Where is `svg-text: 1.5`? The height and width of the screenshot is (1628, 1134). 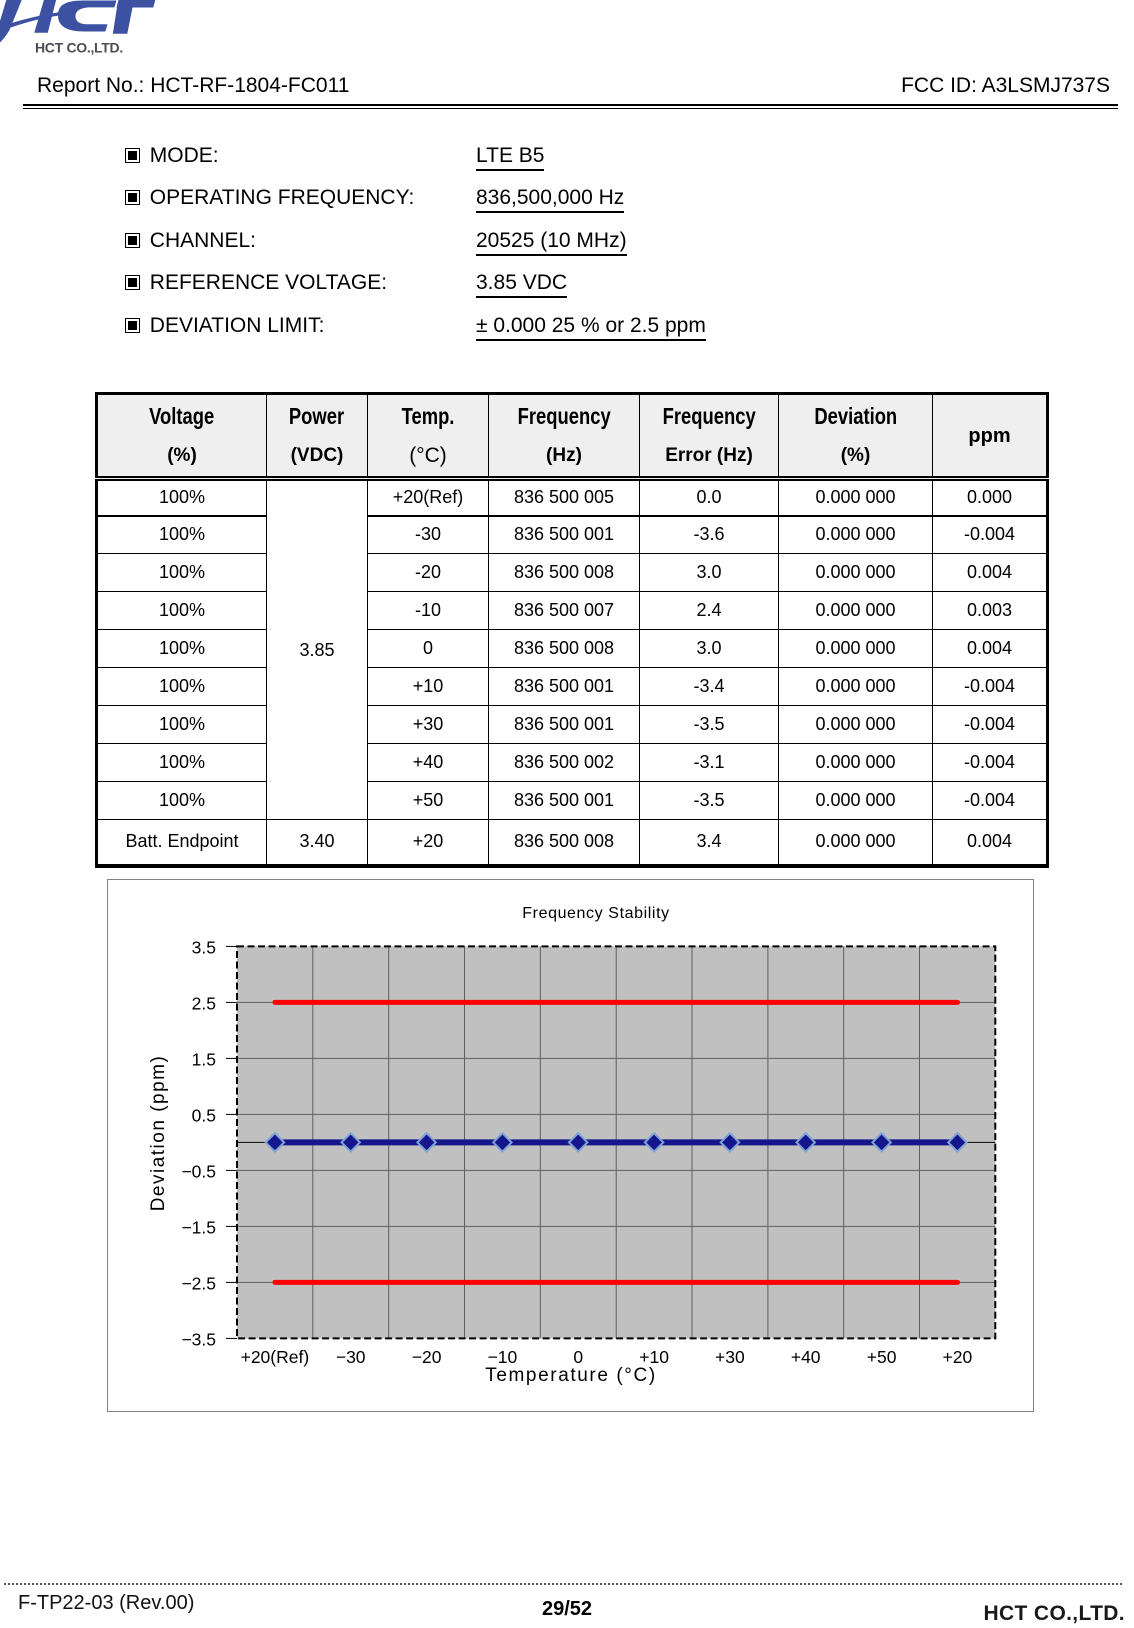 svg-text: 1.5 is located at coordinates (204, 1059).